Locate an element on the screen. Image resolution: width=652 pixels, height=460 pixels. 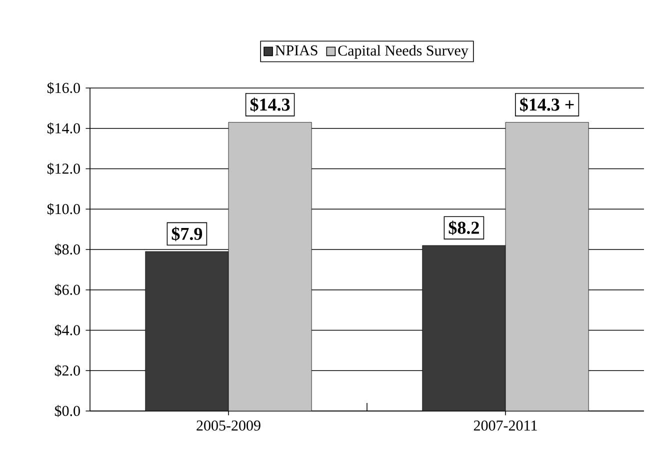
data-label: $8.2 is located at coordinates (463, 228).